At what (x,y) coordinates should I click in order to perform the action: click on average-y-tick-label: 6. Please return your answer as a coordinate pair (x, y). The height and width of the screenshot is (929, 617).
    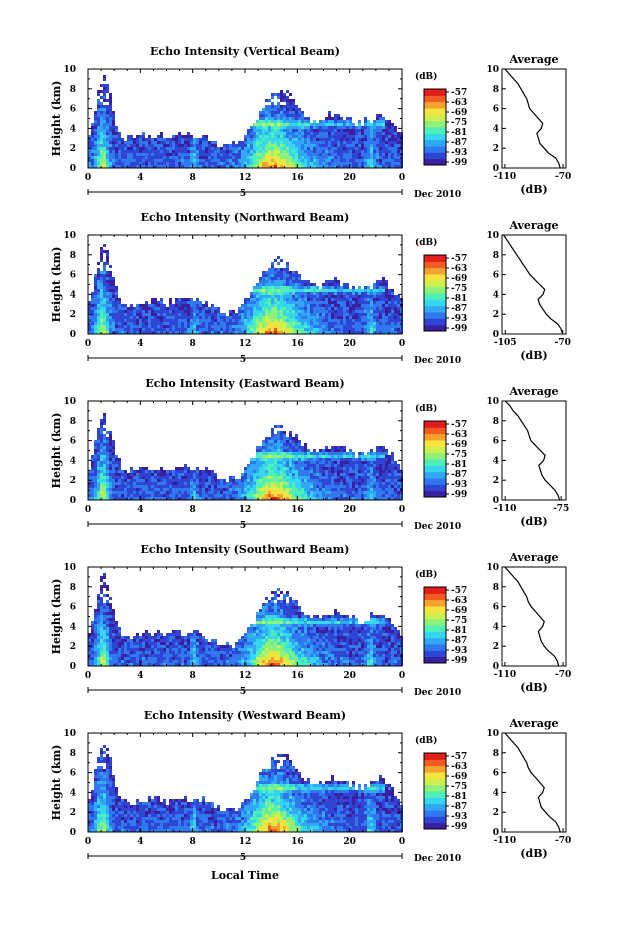
    Looking at the image, I should click on (496, 110).